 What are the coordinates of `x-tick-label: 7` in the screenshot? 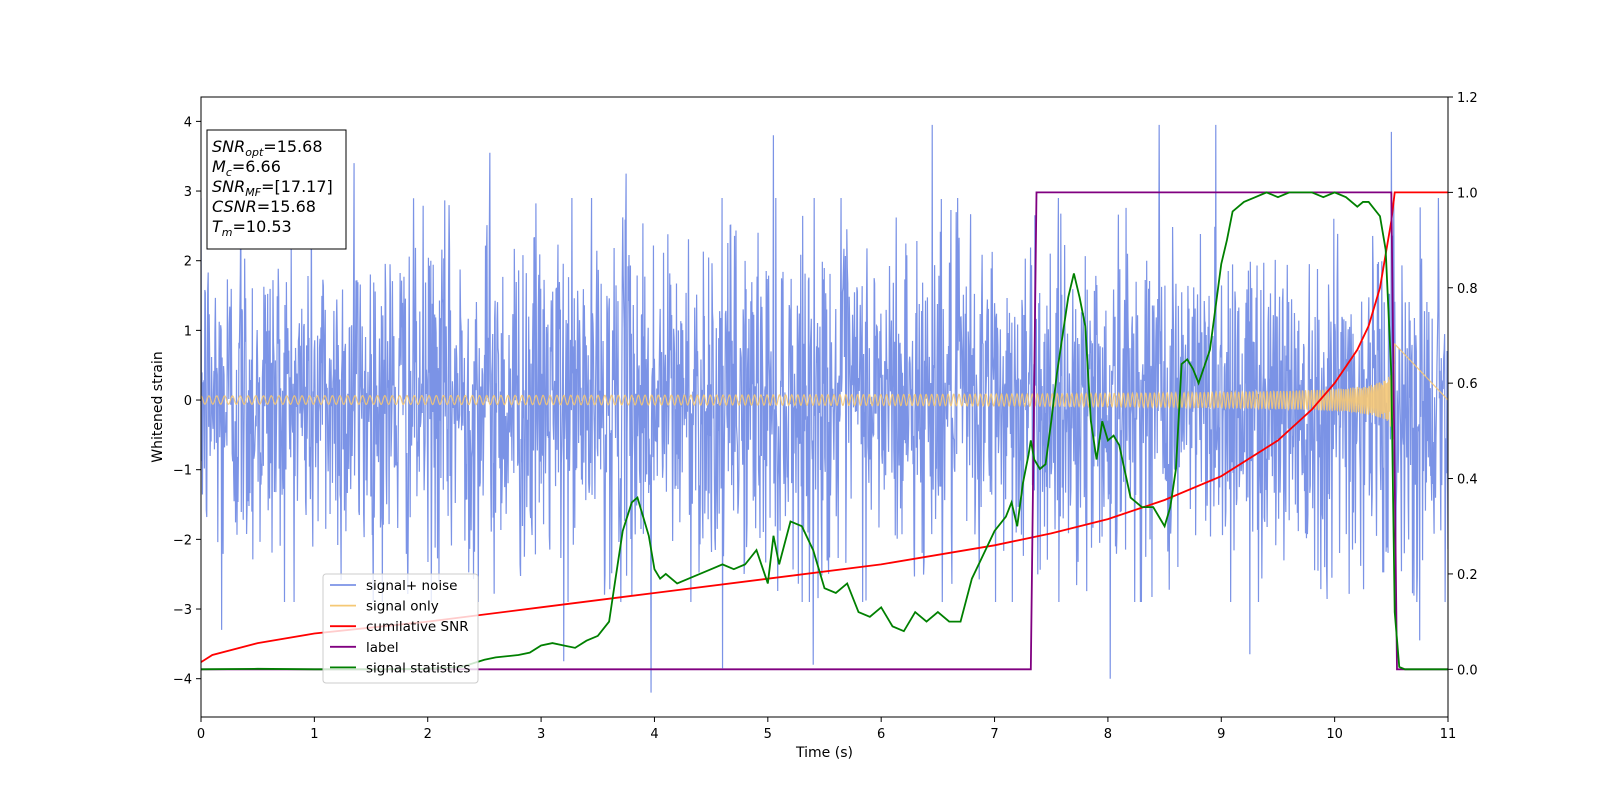 It's located at (994, 734).